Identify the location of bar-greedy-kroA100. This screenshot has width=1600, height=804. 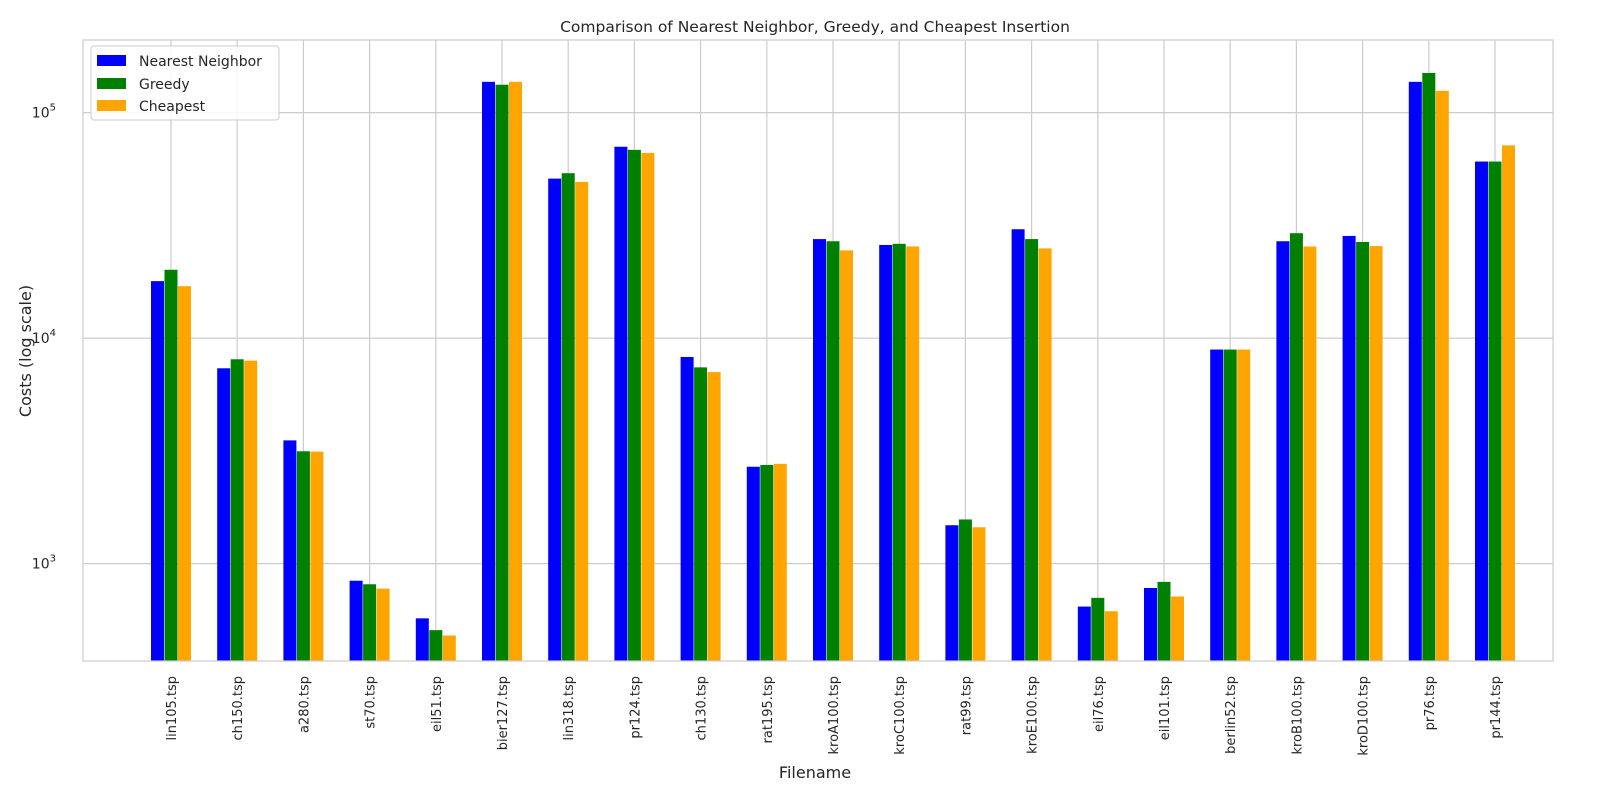
(833, 451).